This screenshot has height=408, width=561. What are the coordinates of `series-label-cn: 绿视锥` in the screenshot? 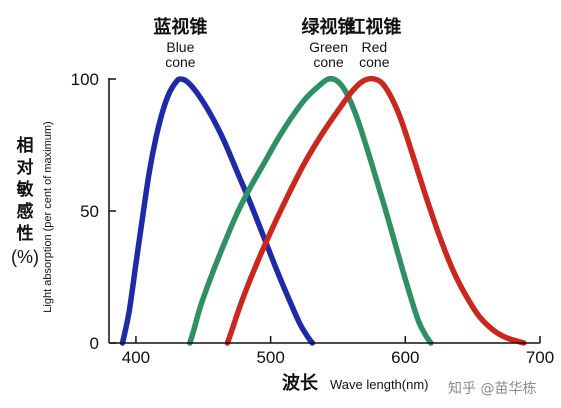 It's located at (329, 27).